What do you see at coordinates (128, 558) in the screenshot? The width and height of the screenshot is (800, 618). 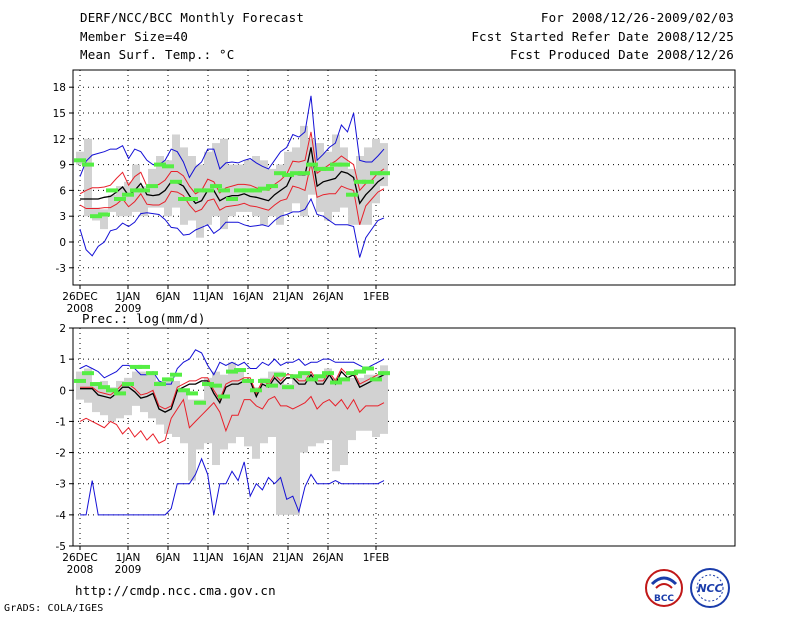 I see `x-tick-label: 1JAN` at bounding box center [128, 558].